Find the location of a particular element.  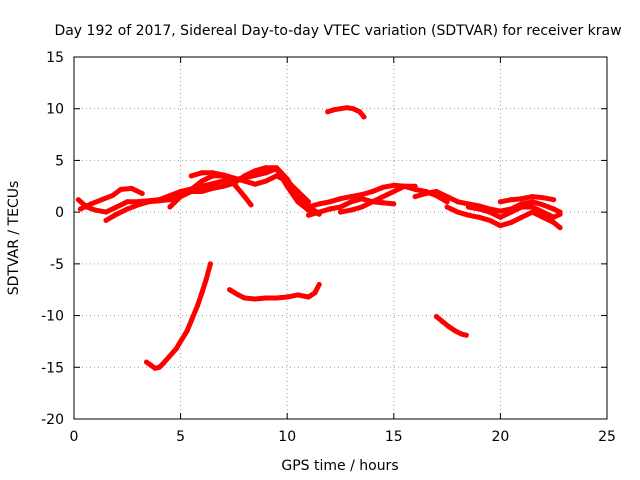

x-tick-label: 0 is located at coordinates (74, 437).